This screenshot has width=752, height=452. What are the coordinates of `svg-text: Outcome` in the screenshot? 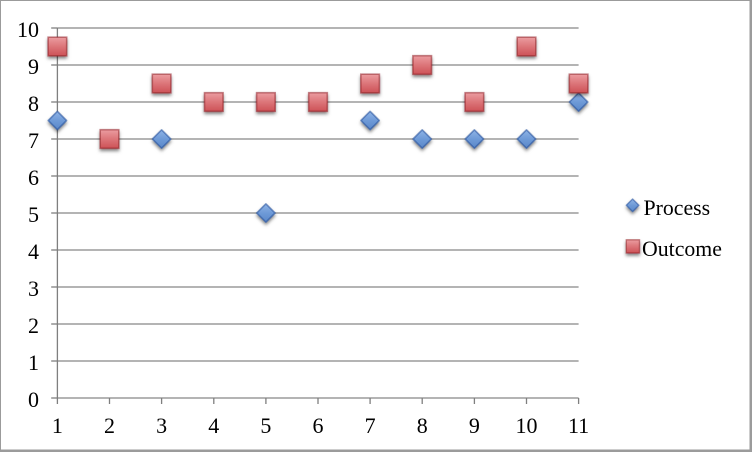 It's located at (682, 249).